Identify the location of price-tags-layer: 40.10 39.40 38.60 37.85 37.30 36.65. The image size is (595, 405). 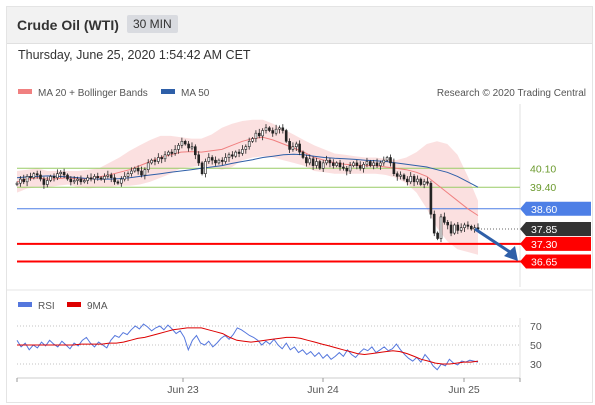
(555, 216).